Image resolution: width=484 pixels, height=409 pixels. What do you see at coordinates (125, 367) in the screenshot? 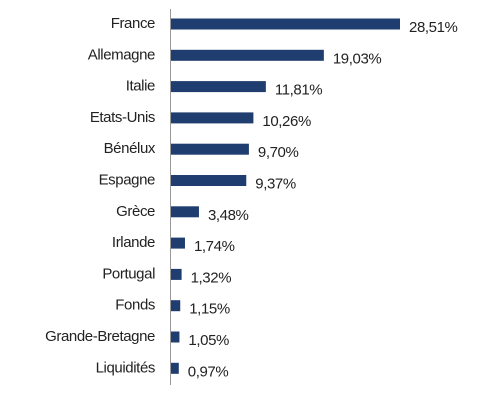
I see `category-label: Liquidités` at bounding box center [125, 367].